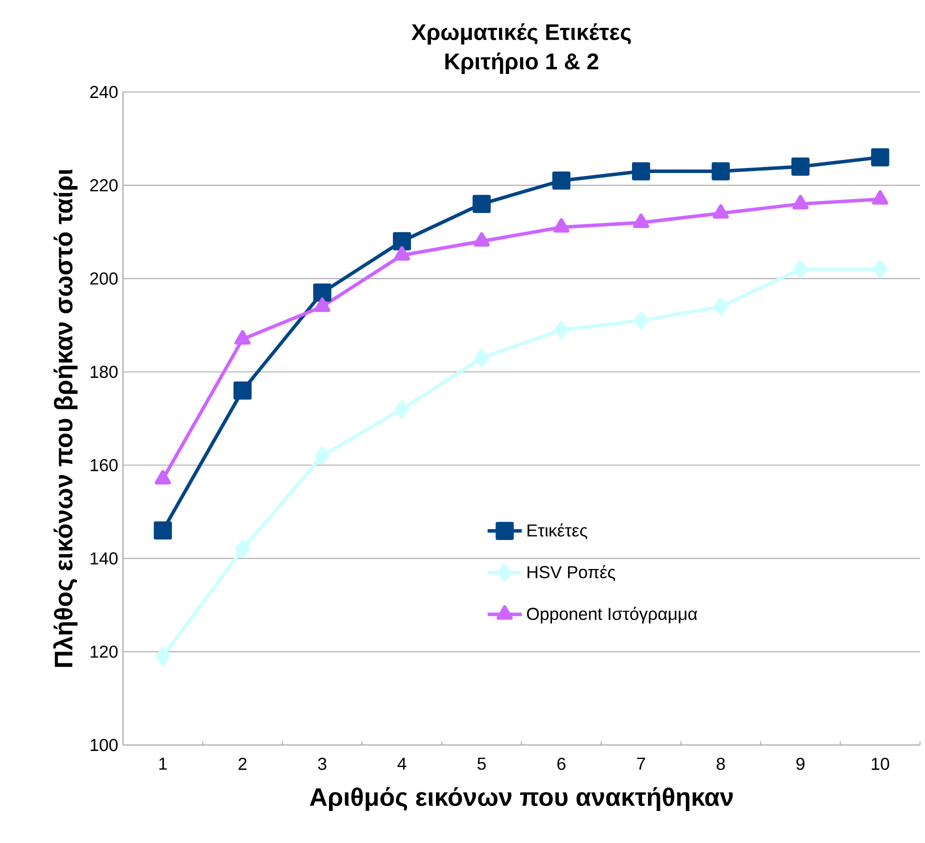 This screenshot has width=925, height=843. I want to click on y-tick-label: 120, so click(104, 652).